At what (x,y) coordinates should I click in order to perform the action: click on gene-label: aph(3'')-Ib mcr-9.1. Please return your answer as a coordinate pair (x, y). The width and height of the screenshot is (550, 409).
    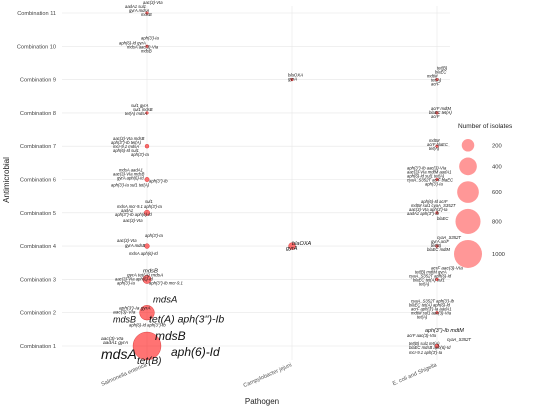
    Looking at the image, I should click on (166, 282).